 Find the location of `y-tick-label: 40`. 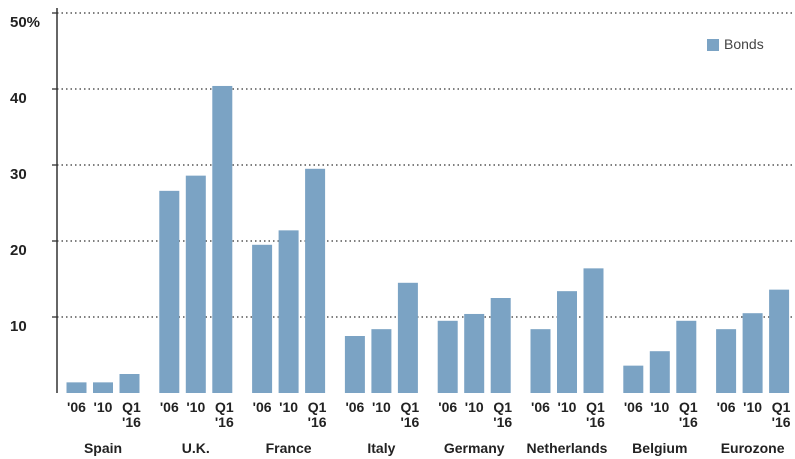

y-tick-label: 40 is located at coordinates (18, 98).